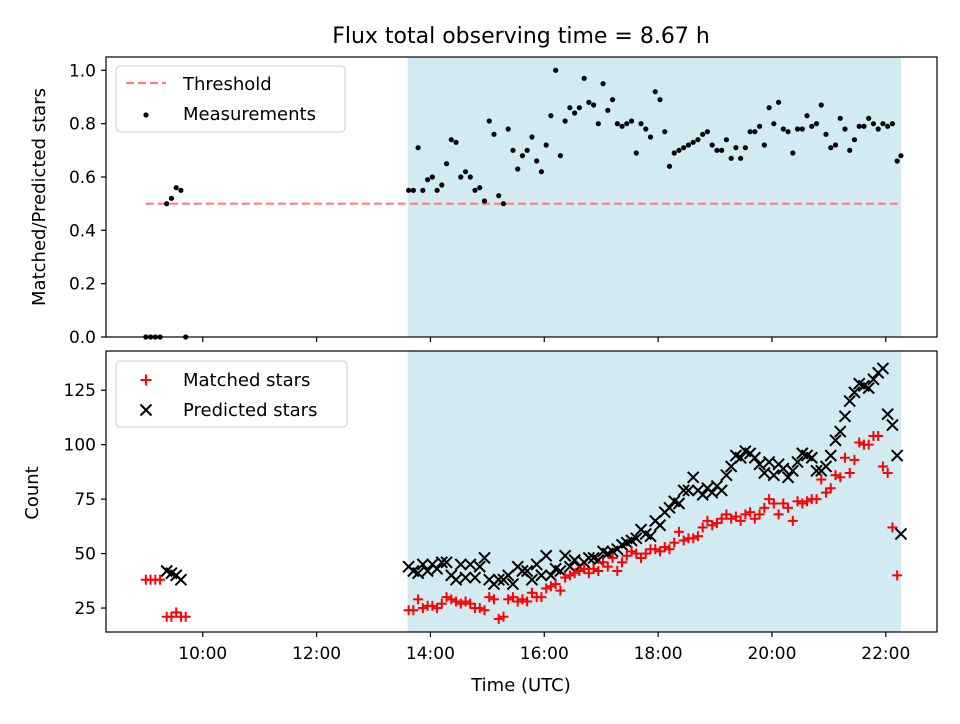 This screenshot has height=724, width=960. What do you see at coordinates (82, 285) in the screenshot?
I see `top-y-tick-label: 0.2` at bounding box center [82, 285].